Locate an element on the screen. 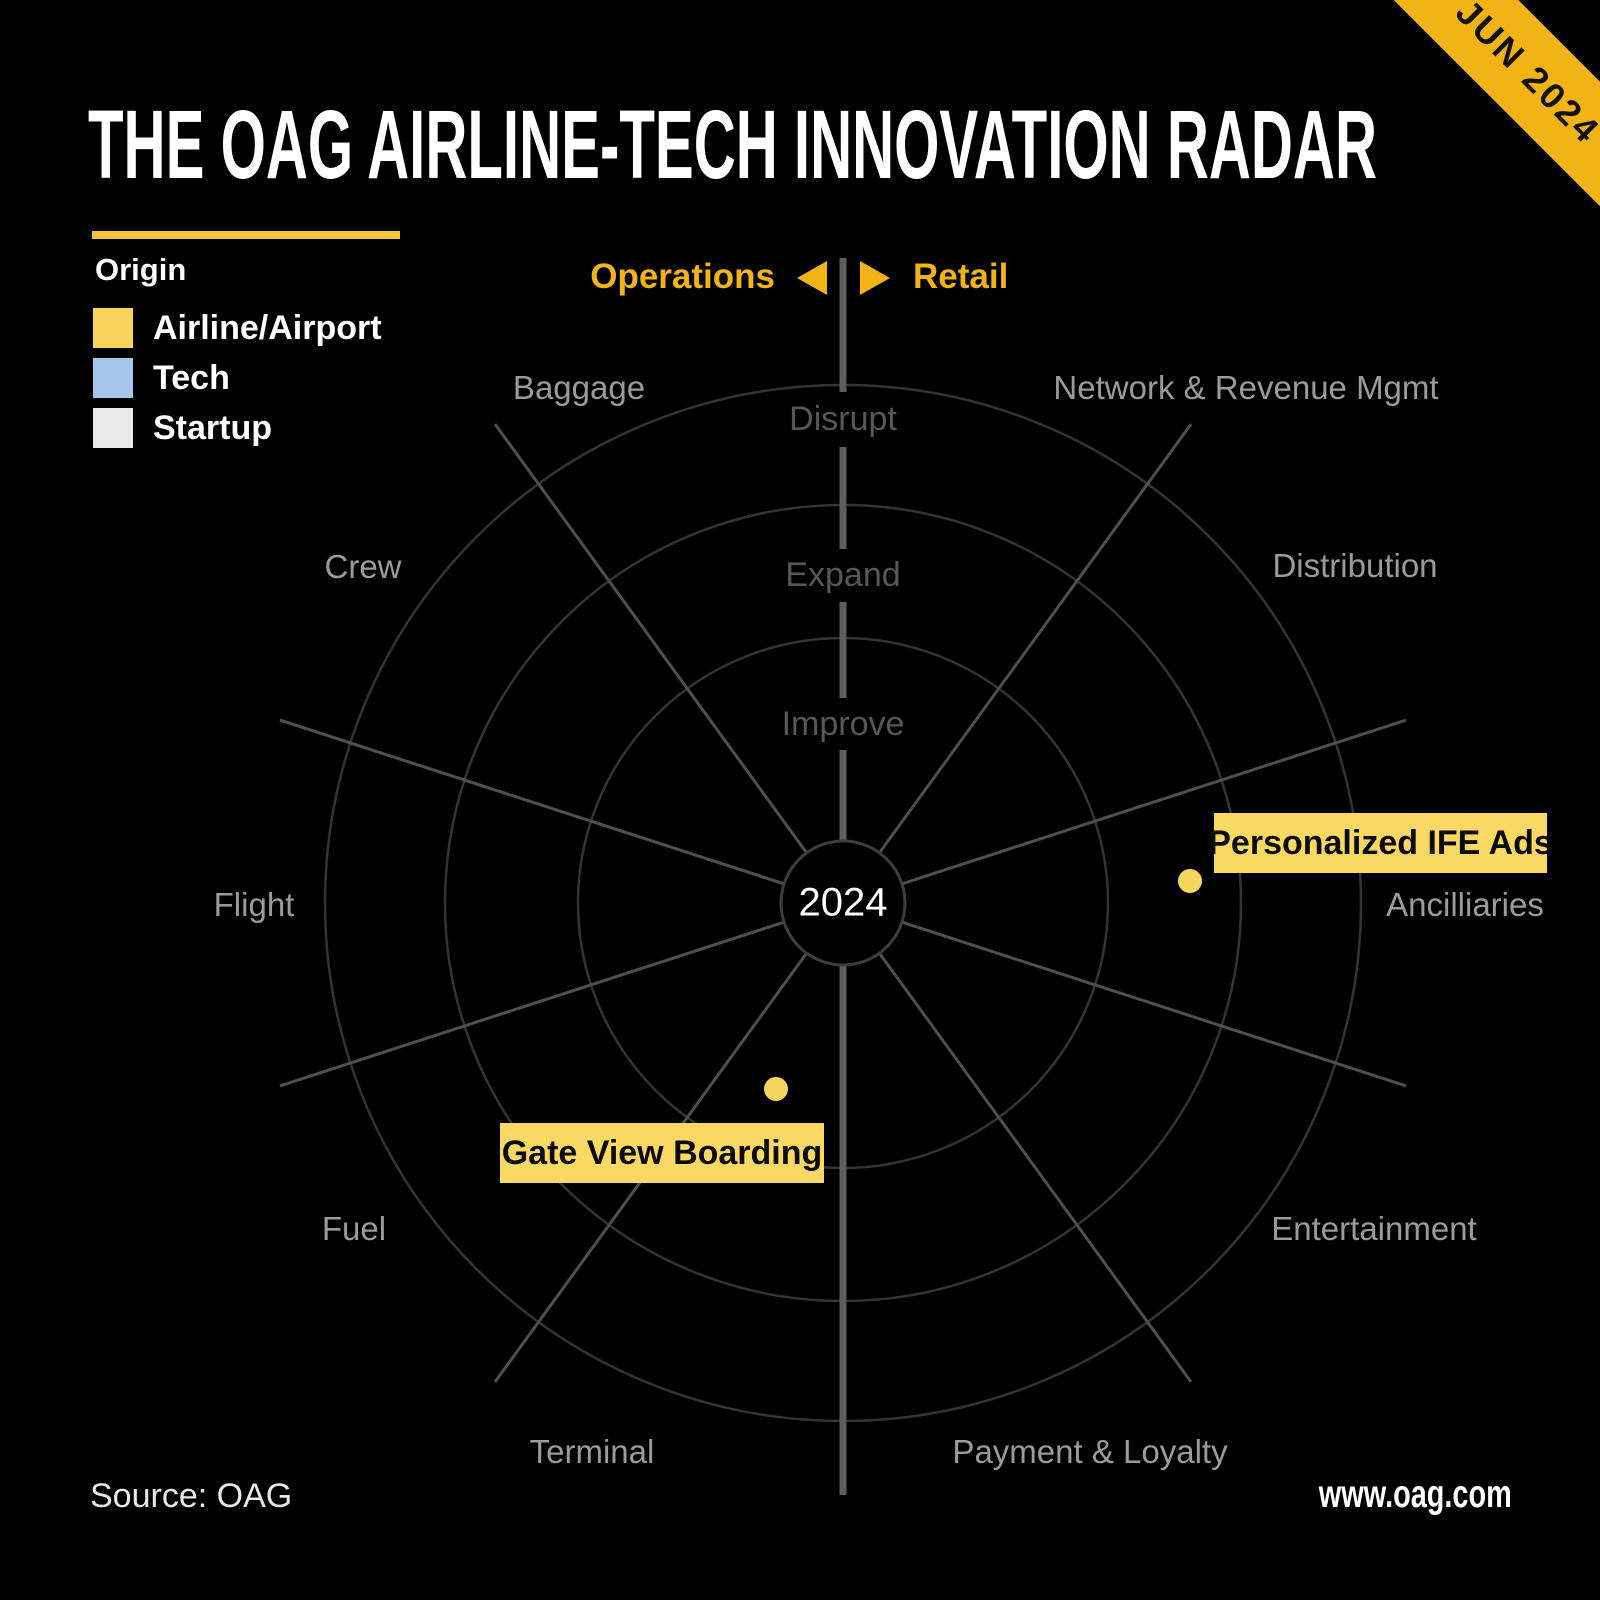 This screenshot has width=1600, height=1600. right-triangle-icon is located at coordinates (875, 278).